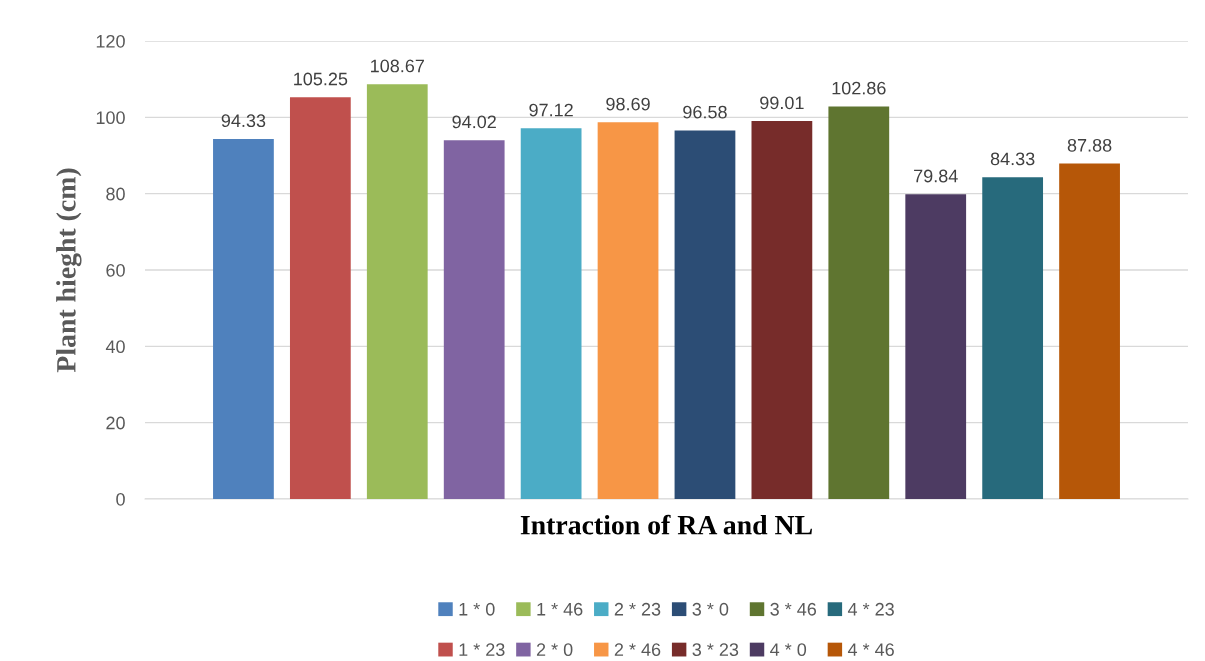 This screenshot has height=661, width=1205. Describe the element at coordinates (1012, 159) in the screenshot. I see `data-label: 84.33` at that location.